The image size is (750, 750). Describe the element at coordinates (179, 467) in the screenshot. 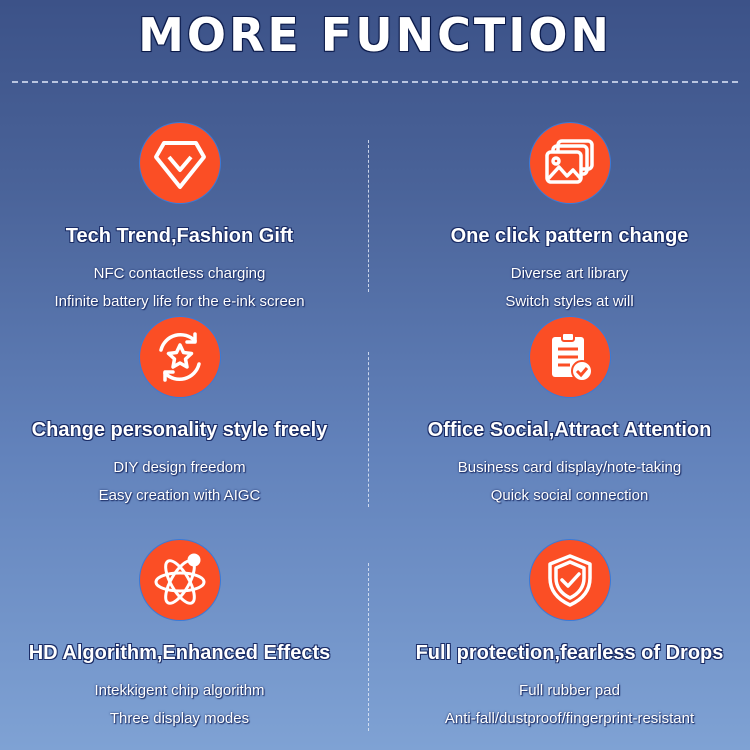

I see `feature-line: DIY design freedom` at that location.